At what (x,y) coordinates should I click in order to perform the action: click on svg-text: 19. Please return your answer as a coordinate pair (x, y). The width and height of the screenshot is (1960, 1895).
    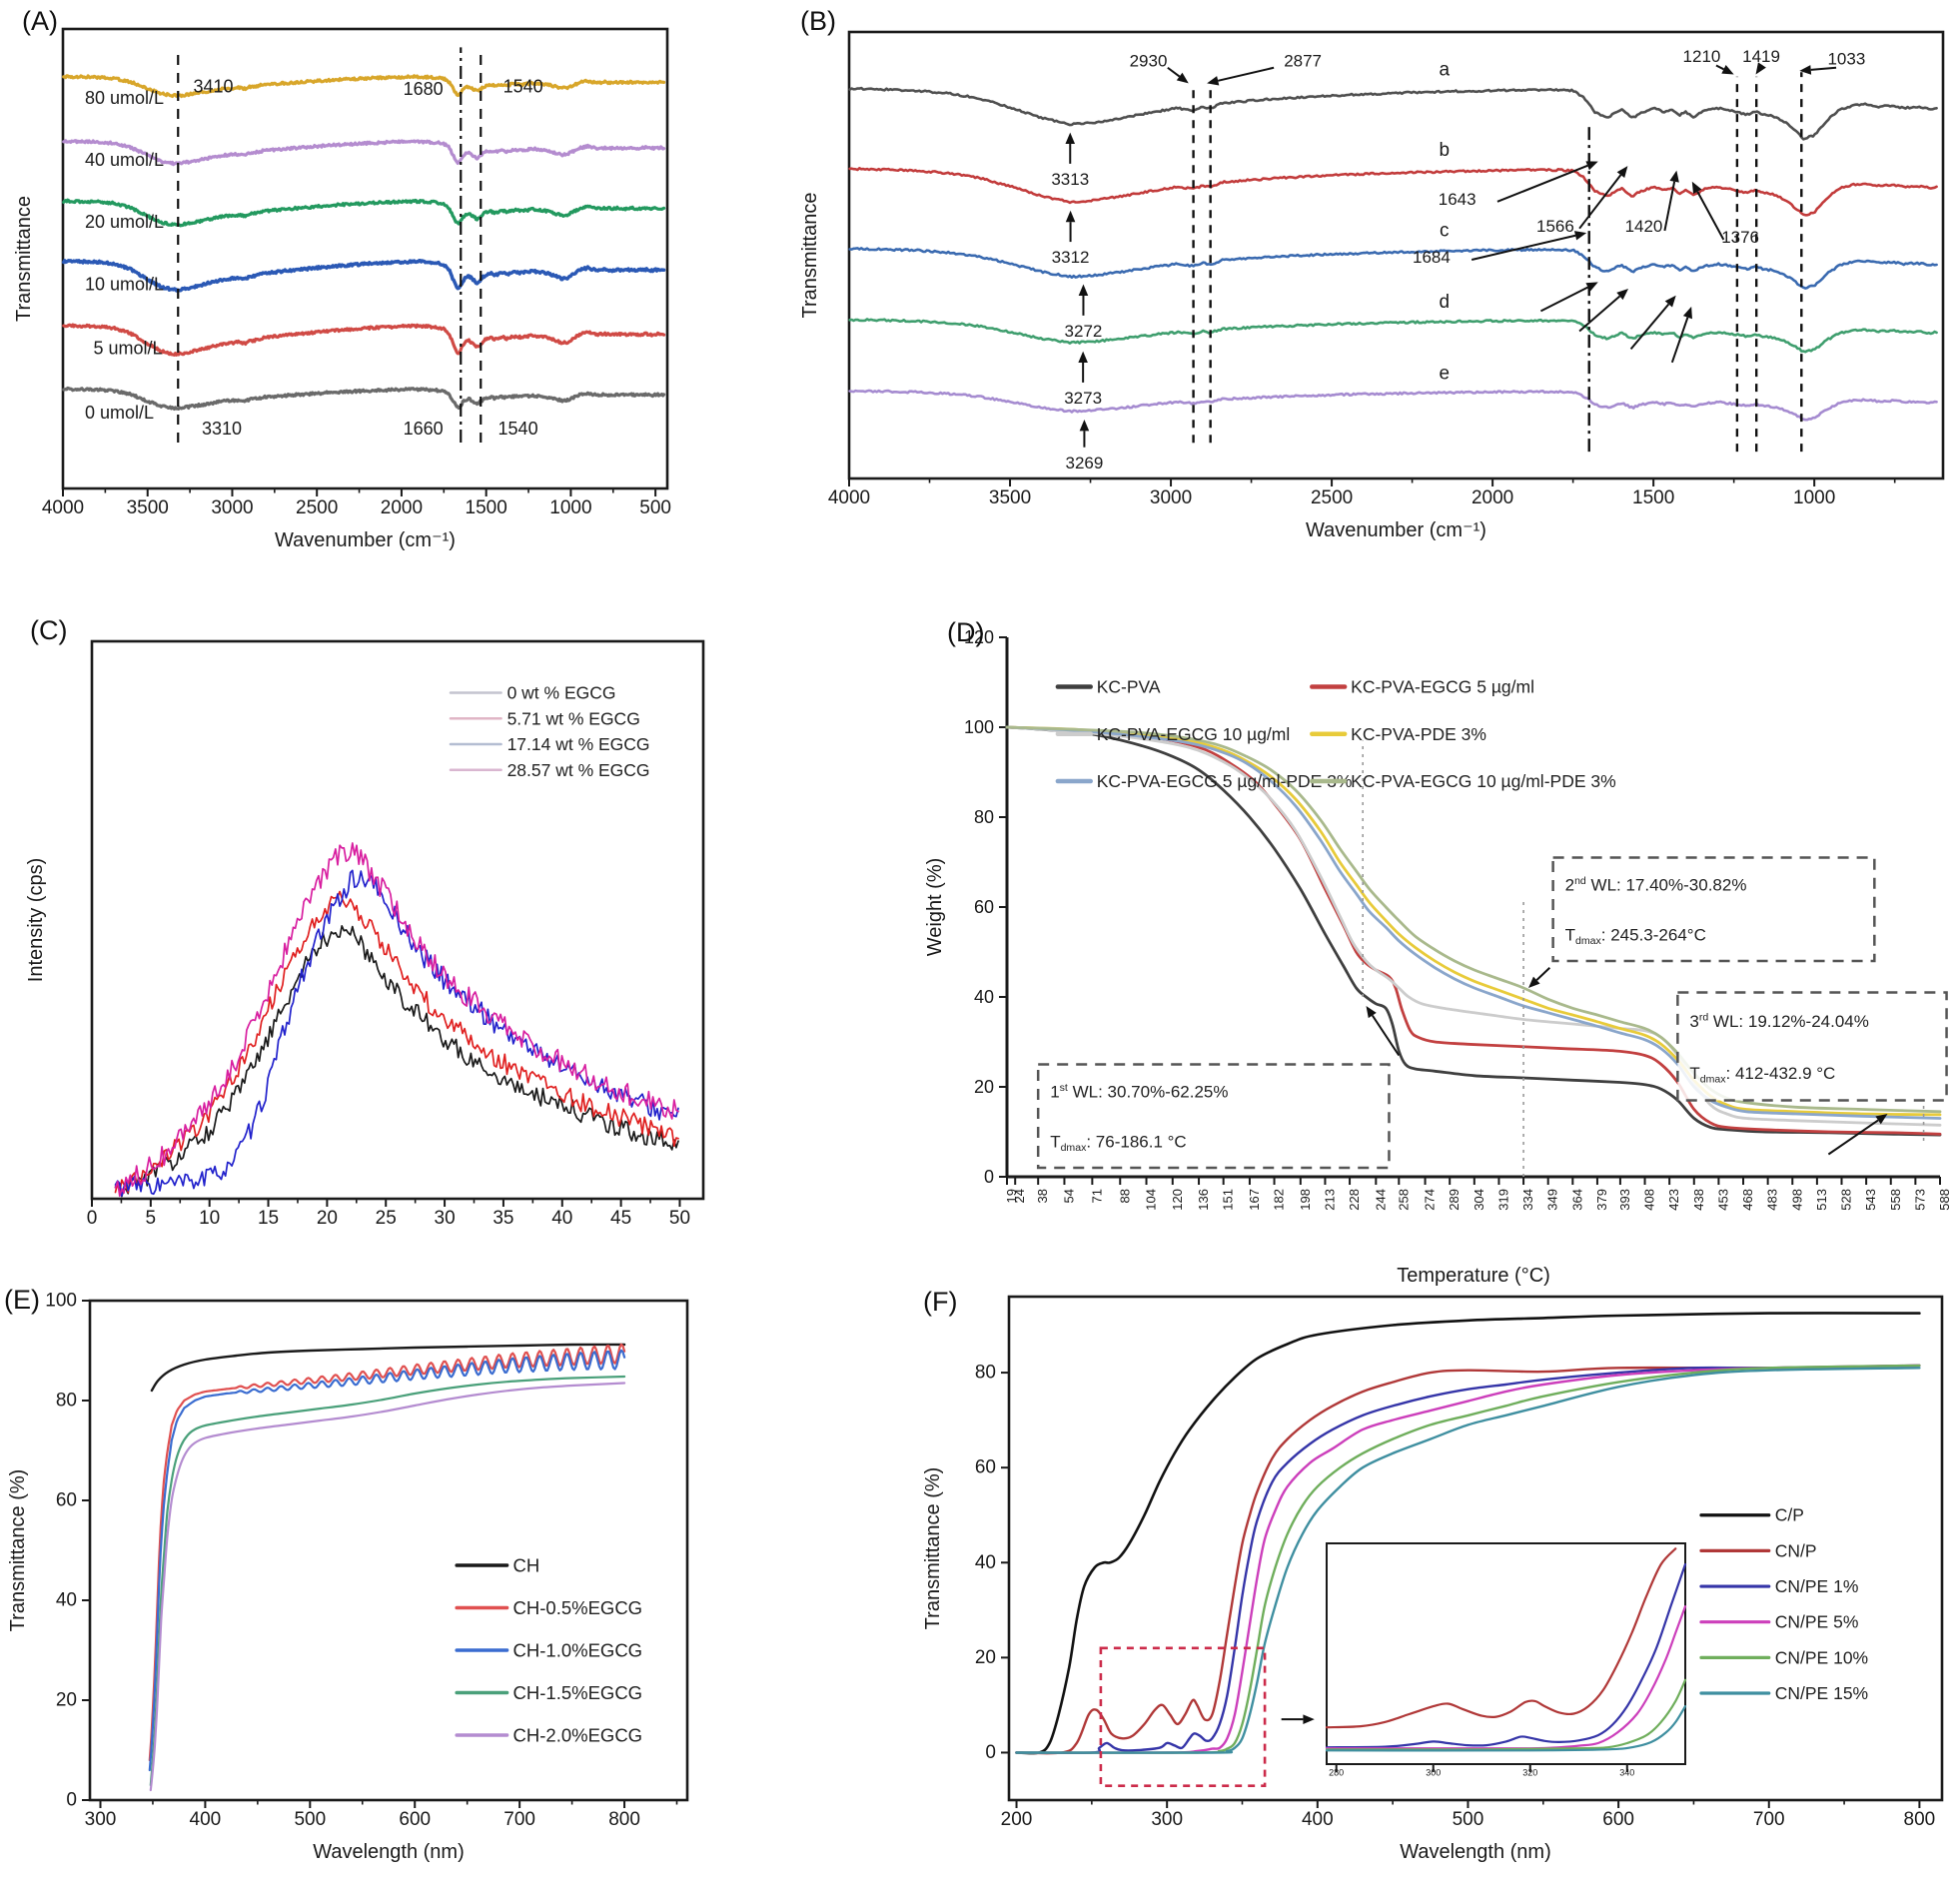
    Looking at the image, I should click on (1011, 1196).